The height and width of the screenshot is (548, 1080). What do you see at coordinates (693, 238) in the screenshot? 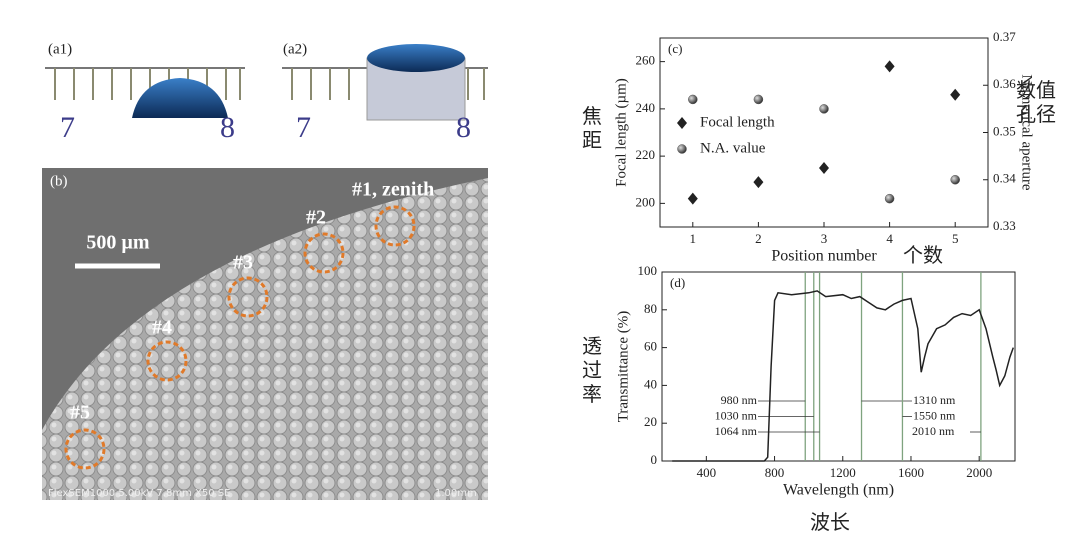
I see `x-tick-label: 1` at bounding box center [693, 238].